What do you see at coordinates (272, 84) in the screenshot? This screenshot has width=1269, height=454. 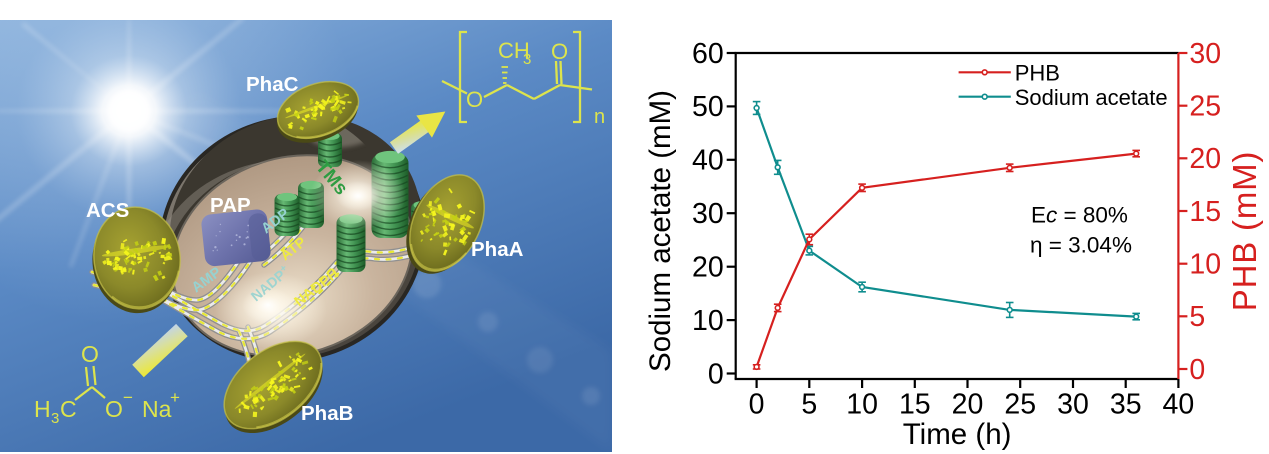 I see `svg-text: PhaC` at bounding box center [272, 84].